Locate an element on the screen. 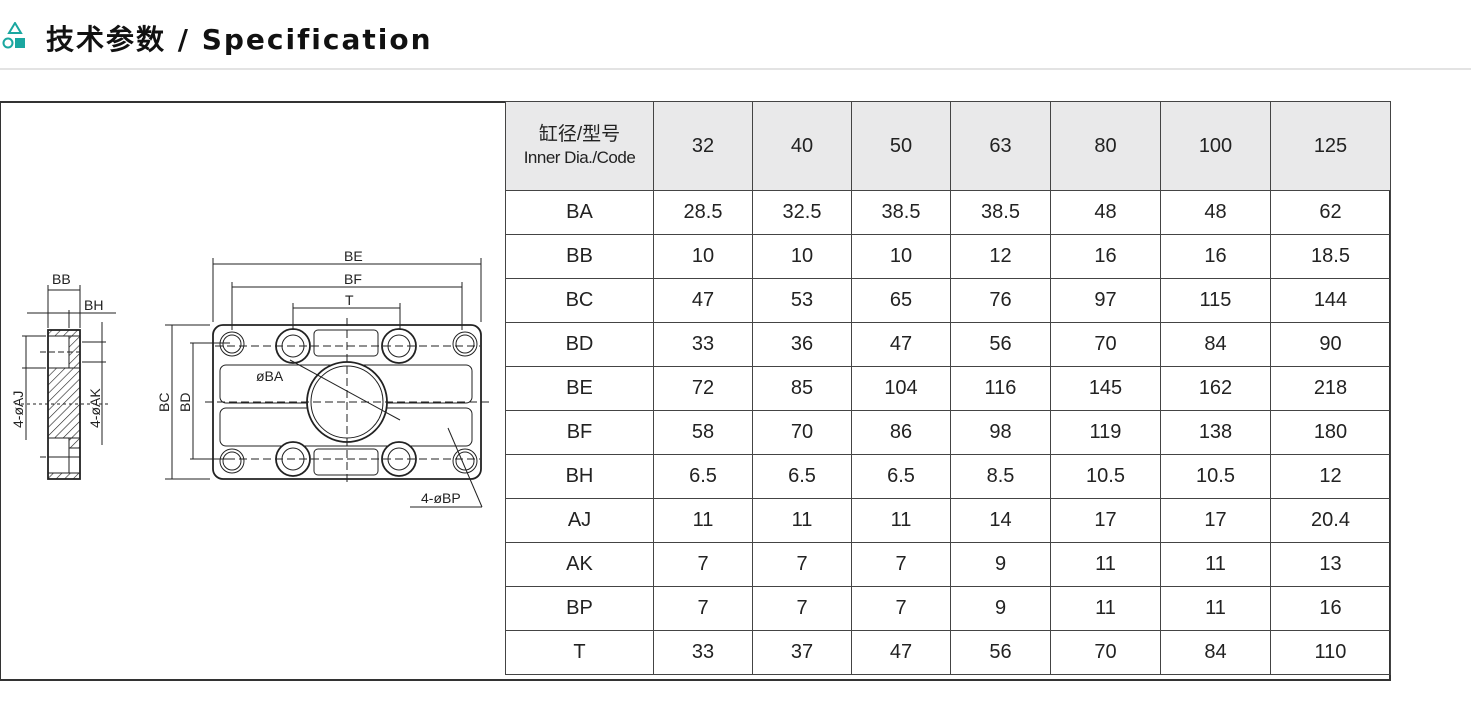 The height and width of the screenshot is (709, 1471). row-label: BA is located at coordinates (579, 212).